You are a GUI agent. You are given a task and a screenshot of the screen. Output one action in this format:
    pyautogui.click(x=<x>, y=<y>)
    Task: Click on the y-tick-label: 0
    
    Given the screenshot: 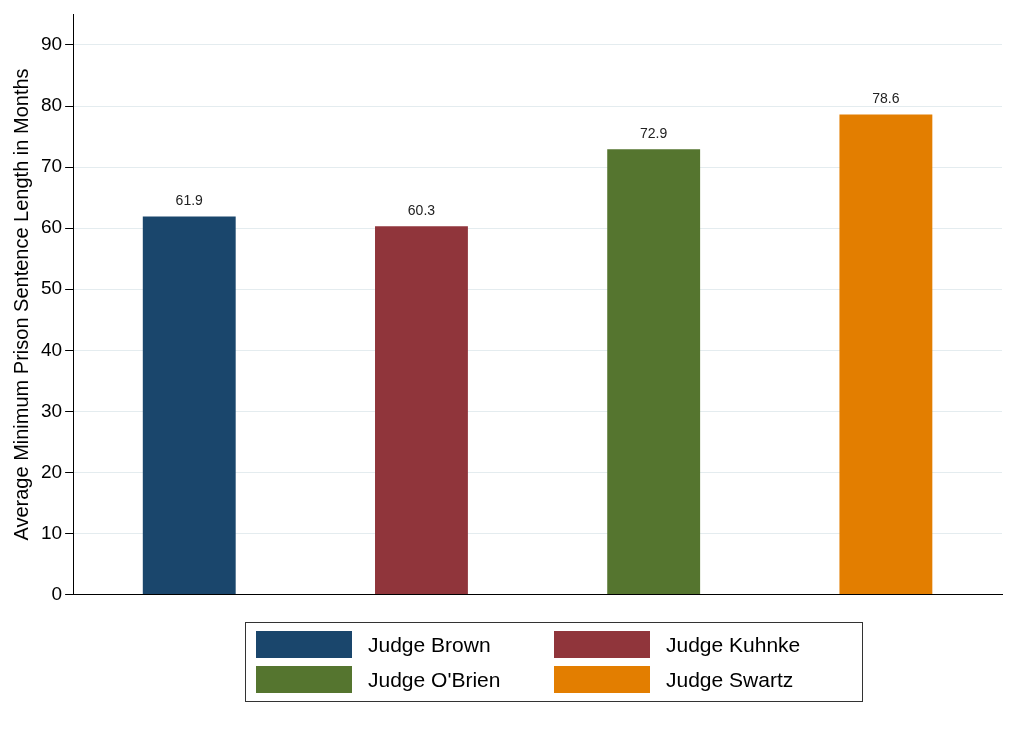 What is the action you would take?
    pyautogui.click(x=57, y=593)
    